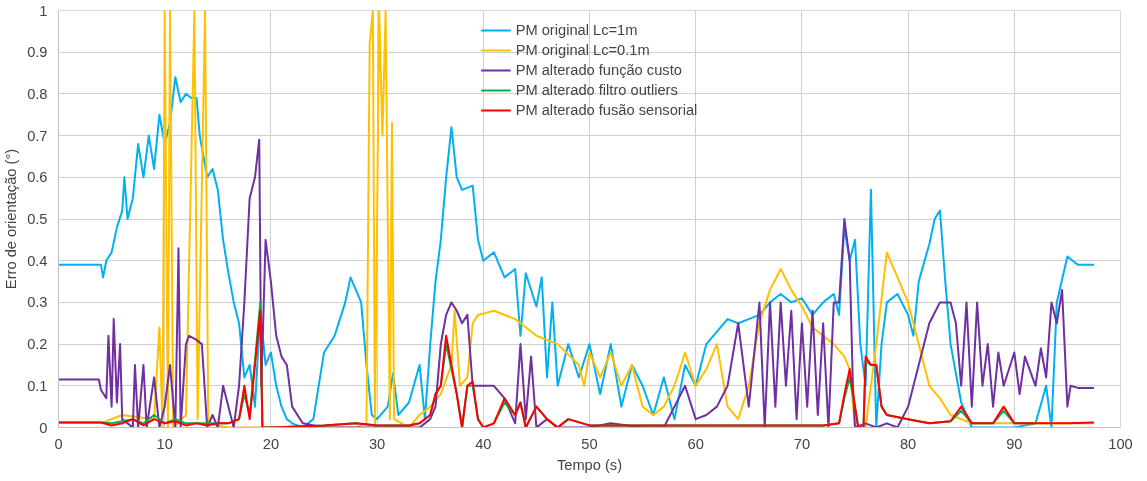 The height and width of the screenshot is (481, 1147). What do you see at coordinates (576, 30) in the screenshot?
I see `legend-label: PM original Lc=1m` at bounding box center [576, 30].